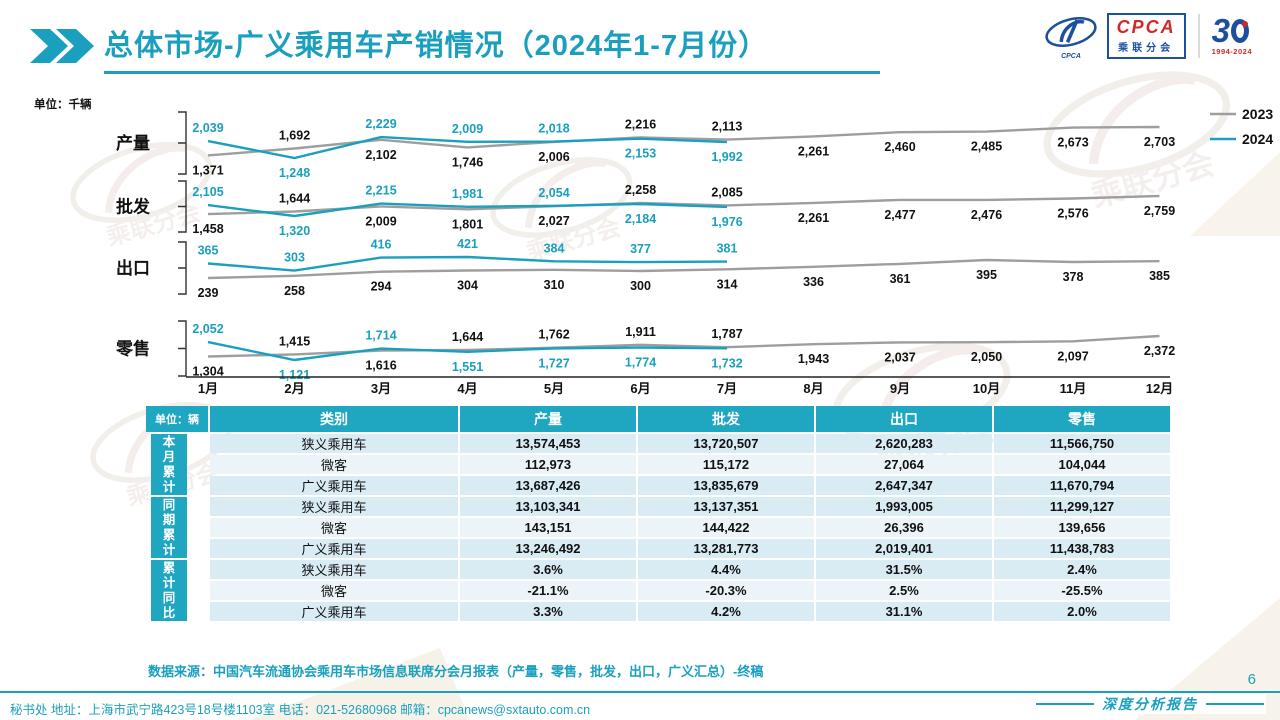 Image resolution: width=1280 pixels, height=720 pixels. Describe the element at coordinates (169, 527) in the screenshot. I see `table-group-label: 同期累计` at that location.